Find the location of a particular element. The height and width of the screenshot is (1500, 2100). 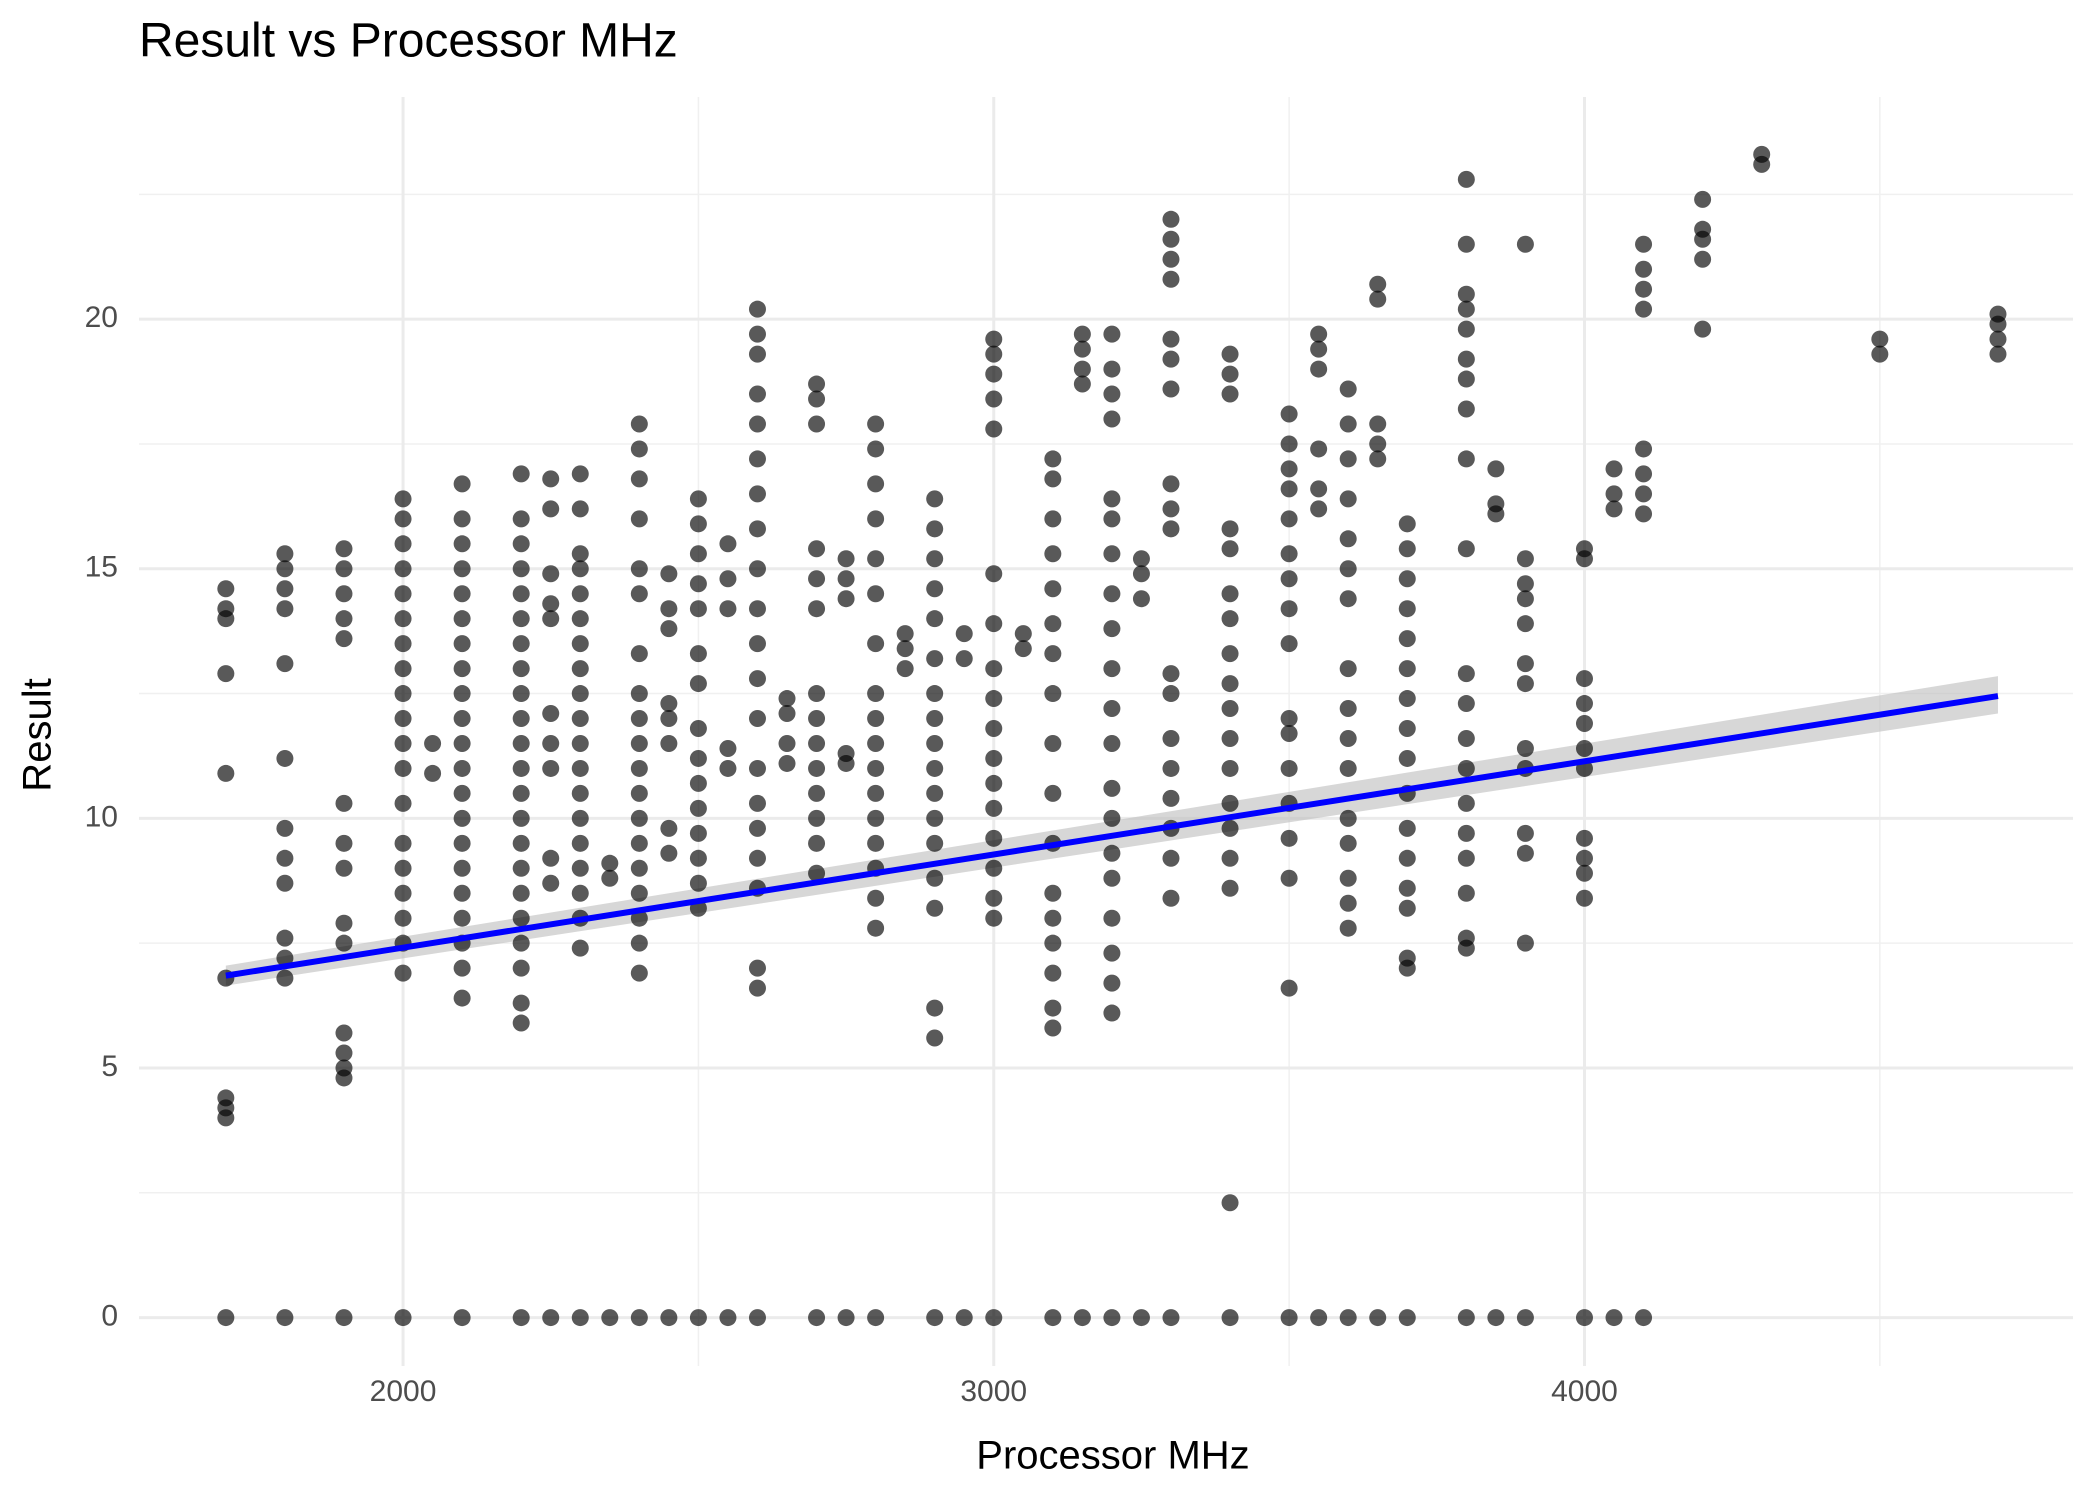

y-tick-label: 15 is located at coordinates (101, 567).